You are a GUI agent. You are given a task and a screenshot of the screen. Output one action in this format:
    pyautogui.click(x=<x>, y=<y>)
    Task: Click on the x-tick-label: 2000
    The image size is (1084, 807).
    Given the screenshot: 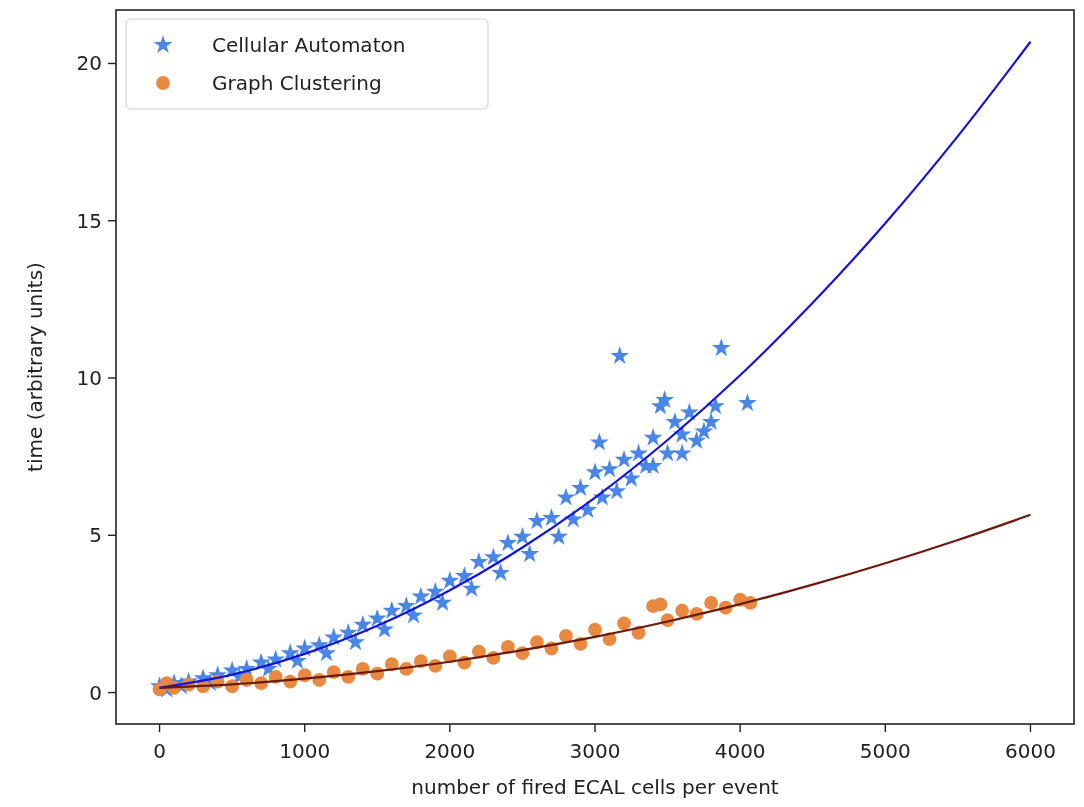 What is the action you would take?
    pyautogui.click(x=450, y=751)
    